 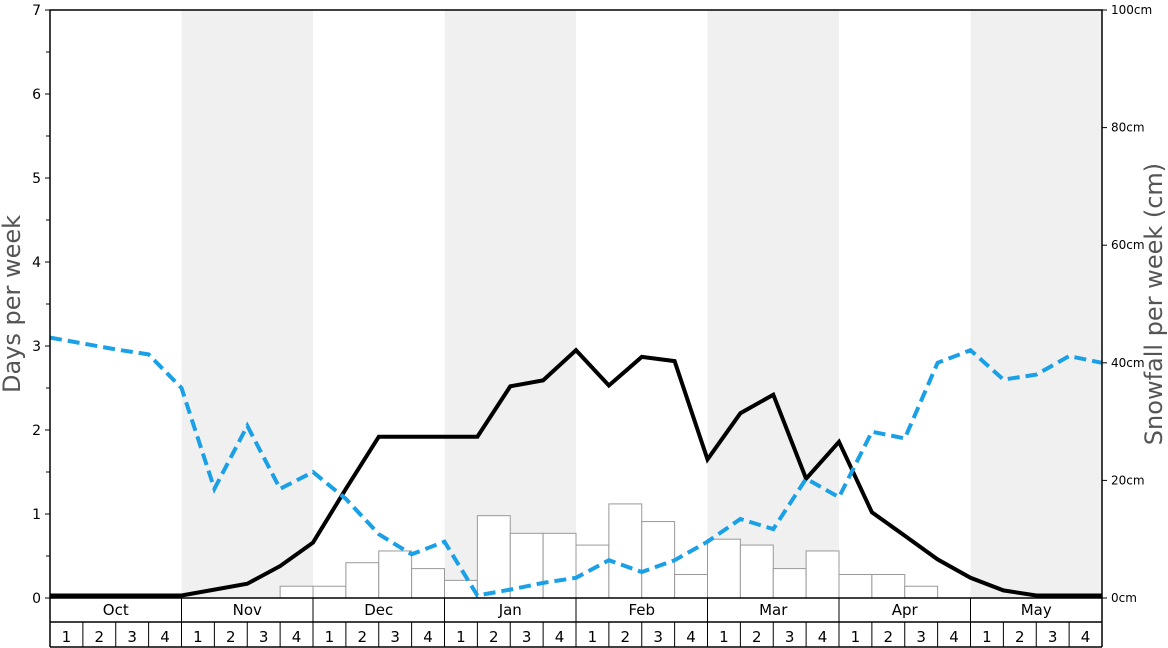 I want to click on right-tick-label: 100cm, so click(x=1131, y=10).